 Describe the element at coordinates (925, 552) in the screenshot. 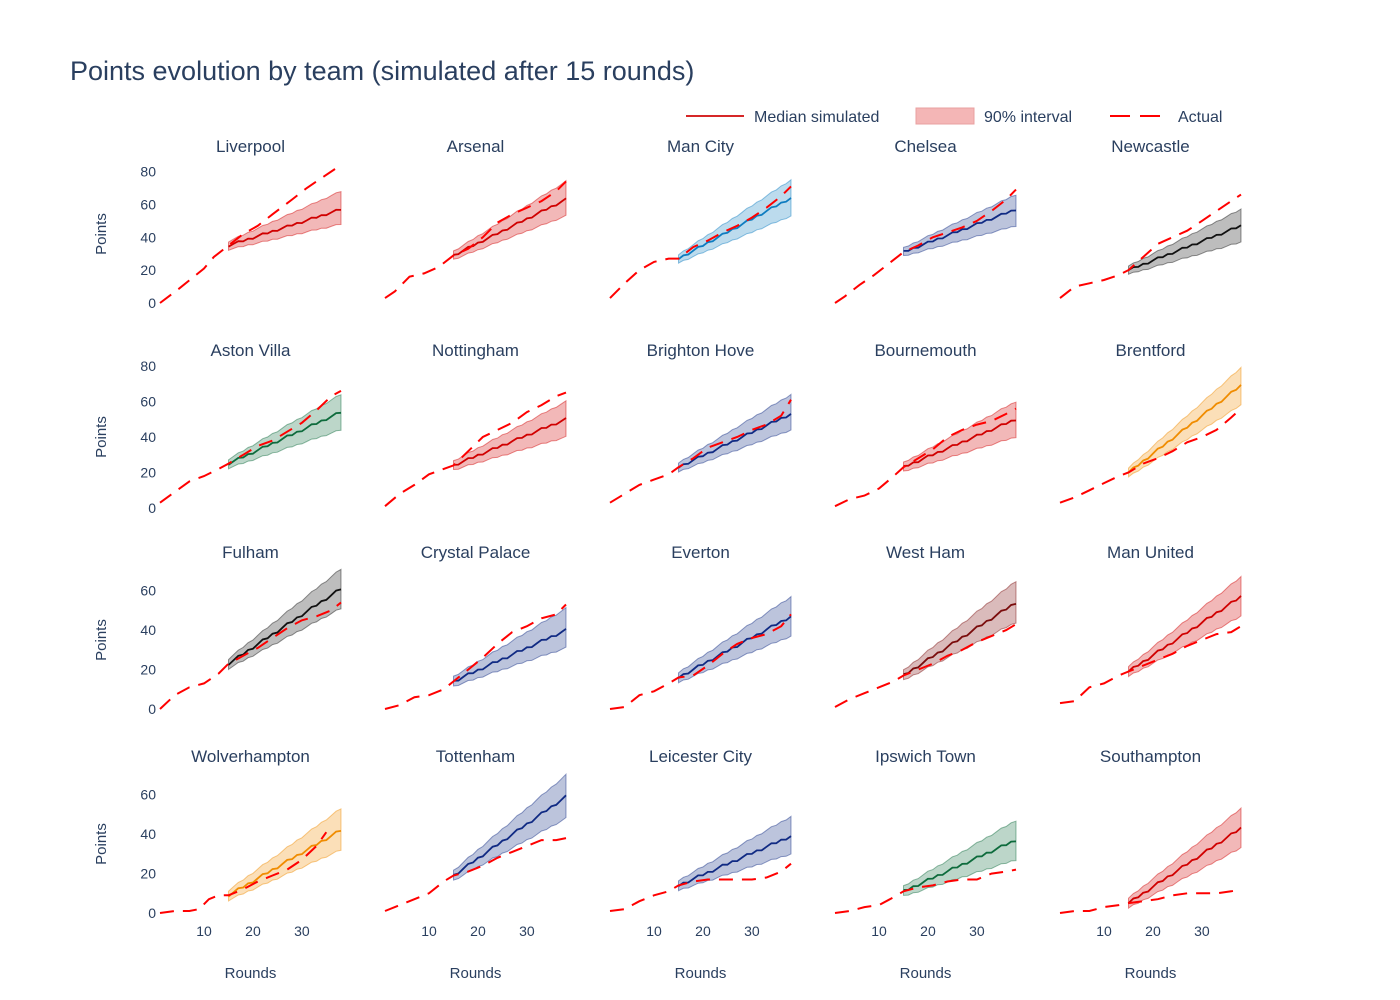

I see `panel-title: West Ham` at that location.